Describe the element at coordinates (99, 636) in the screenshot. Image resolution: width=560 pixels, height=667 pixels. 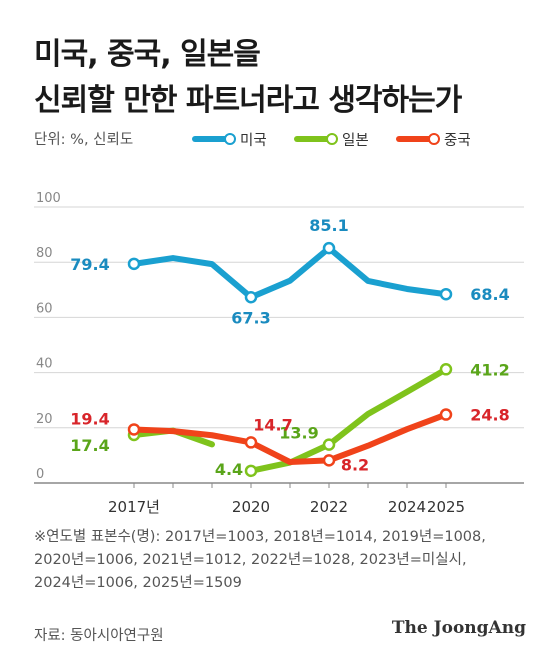
I see `source-label: 자료: 동아시아연구원` at that location.